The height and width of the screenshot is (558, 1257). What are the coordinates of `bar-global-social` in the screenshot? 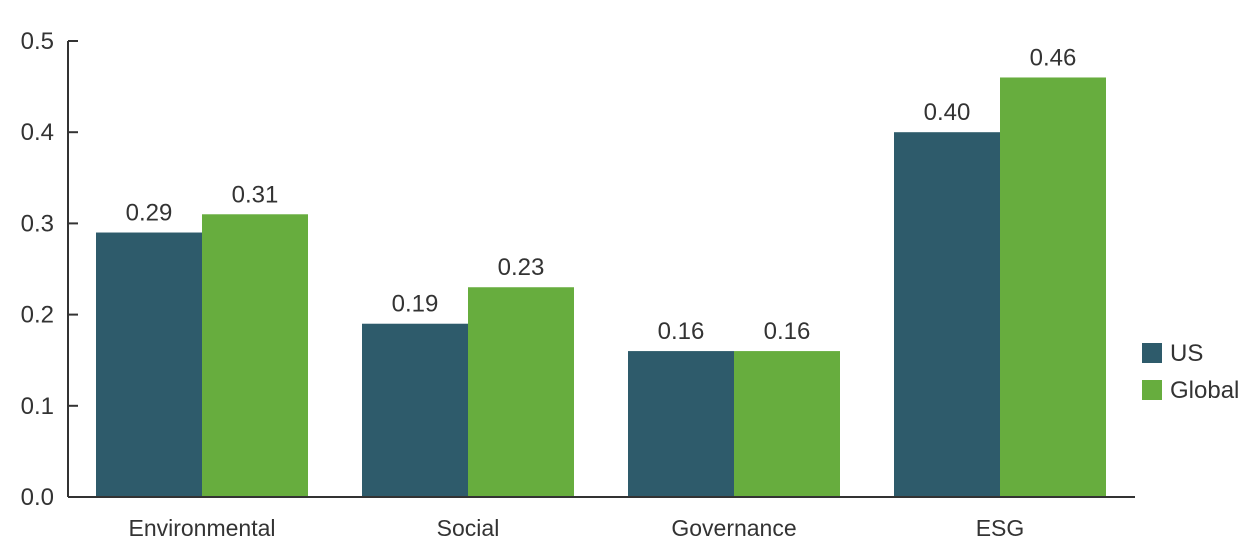 It's located at (521, 392).